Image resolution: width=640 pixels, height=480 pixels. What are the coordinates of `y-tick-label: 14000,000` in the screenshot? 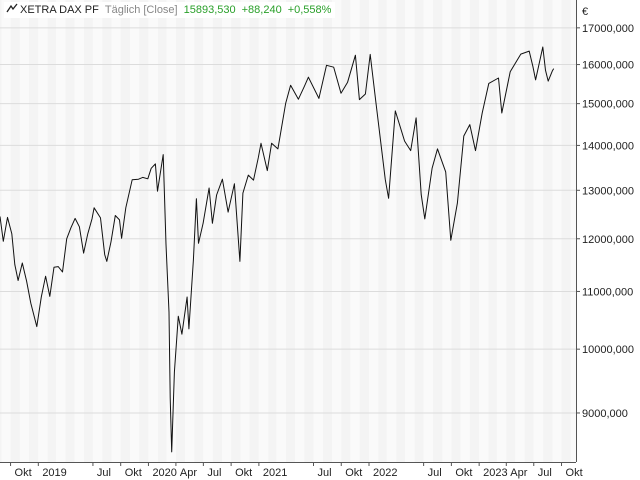 It's located at (608, 146).